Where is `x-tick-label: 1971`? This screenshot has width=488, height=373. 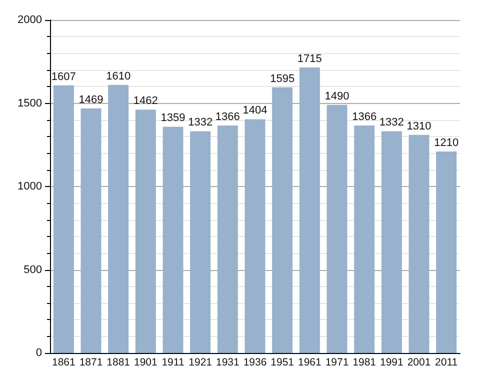 x-tick-label: 1971 is located at coordinates (337, 362).